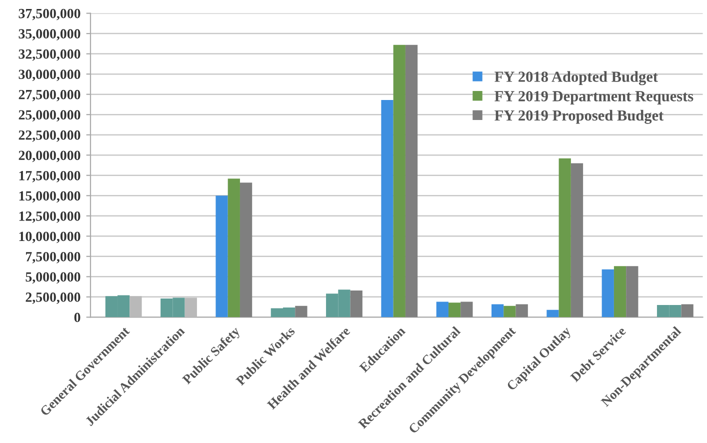 The width and height of the screenshot is (707, 443). What do you see at coordinates (49, 35) in the screenshot?
I see `y-tick-label: 35,000,000` at bounding box center [49, 35].